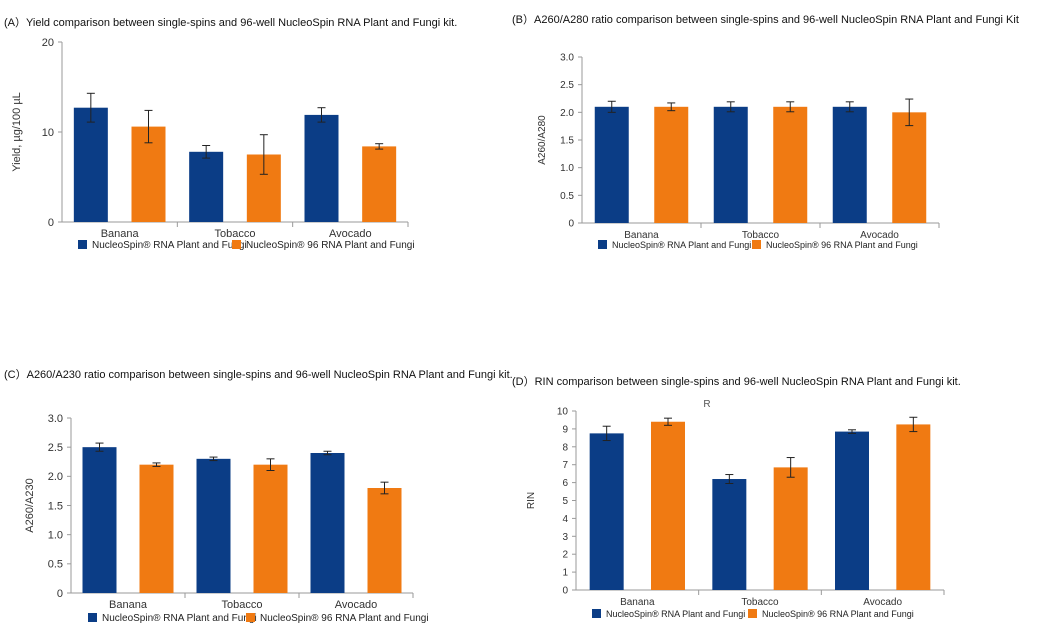 This screenshot has width=1046, height=634. Describe the element at coordinates (565, 573) in the screenshot. I see `y-tick-label: 1` at that location.